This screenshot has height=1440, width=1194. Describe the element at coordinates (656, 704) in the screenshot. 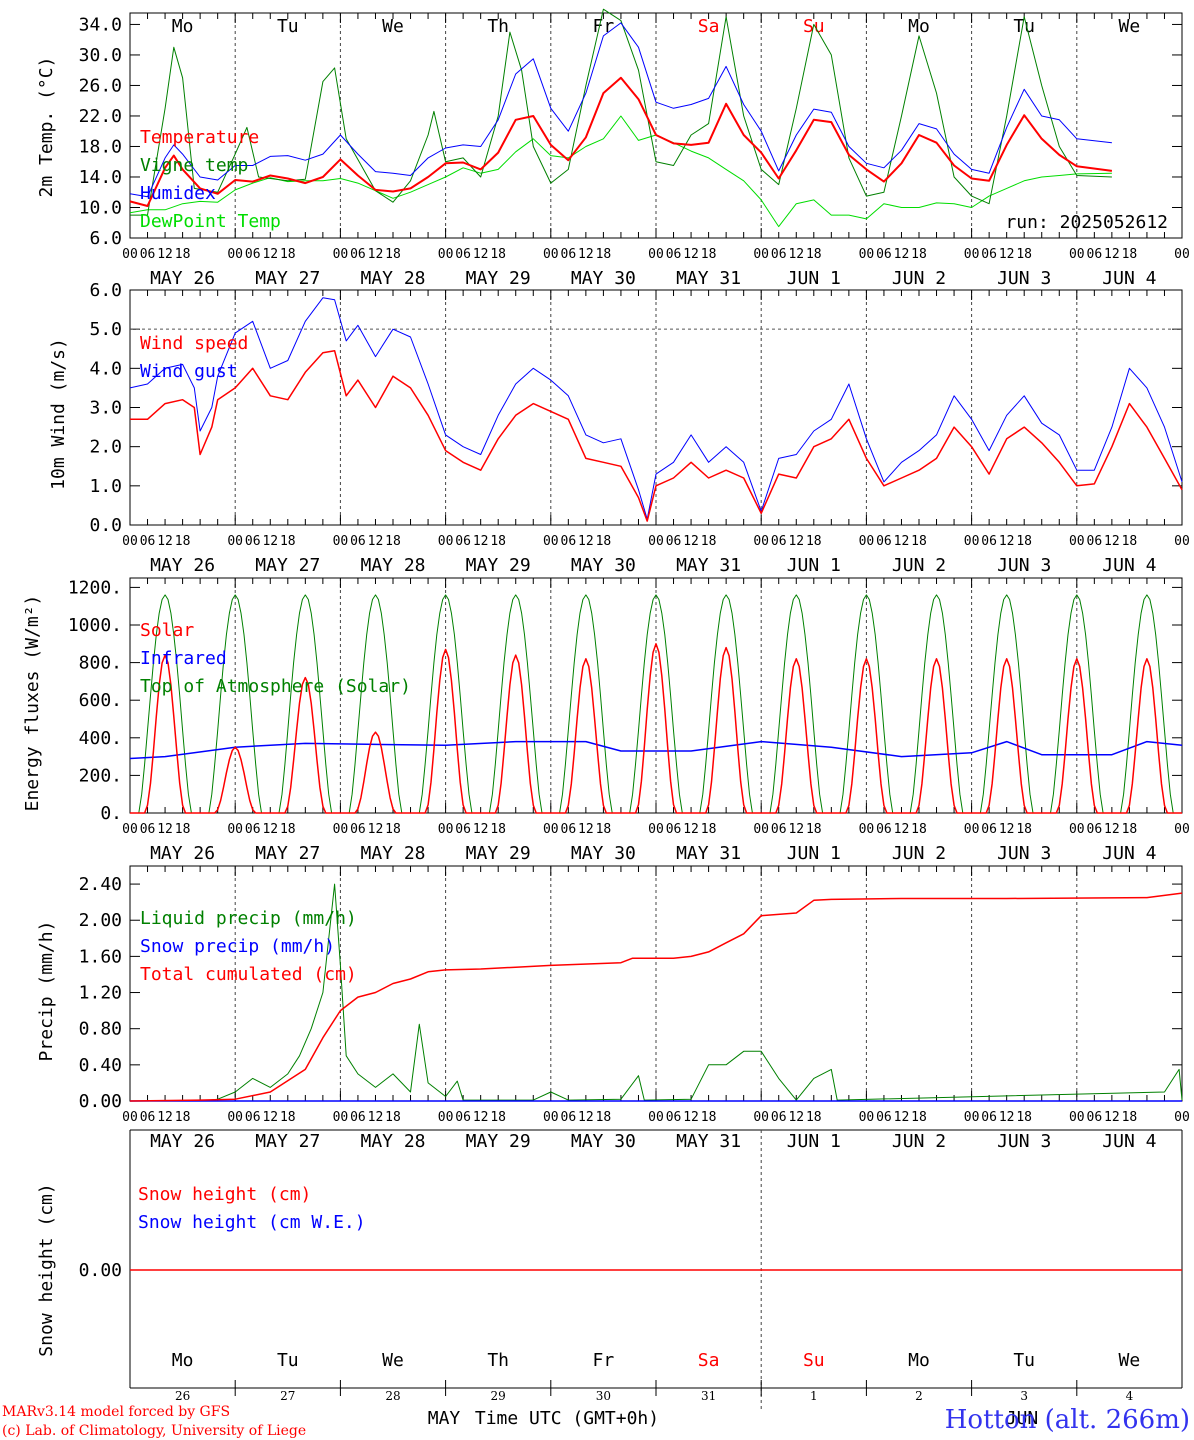

I see `toa-solar-line` at that location.